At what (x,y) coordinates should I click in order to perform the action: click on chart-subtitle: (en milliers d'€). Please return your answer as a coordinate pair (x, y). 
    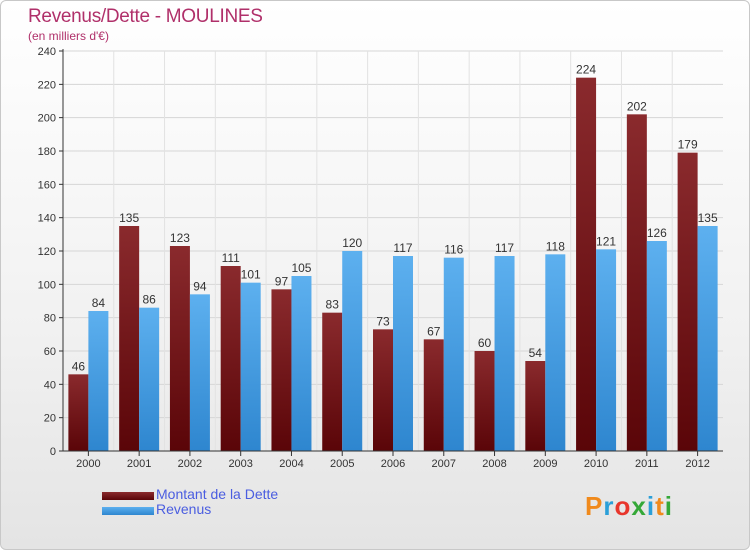
    Looking at the image, I should click on (68, 36).